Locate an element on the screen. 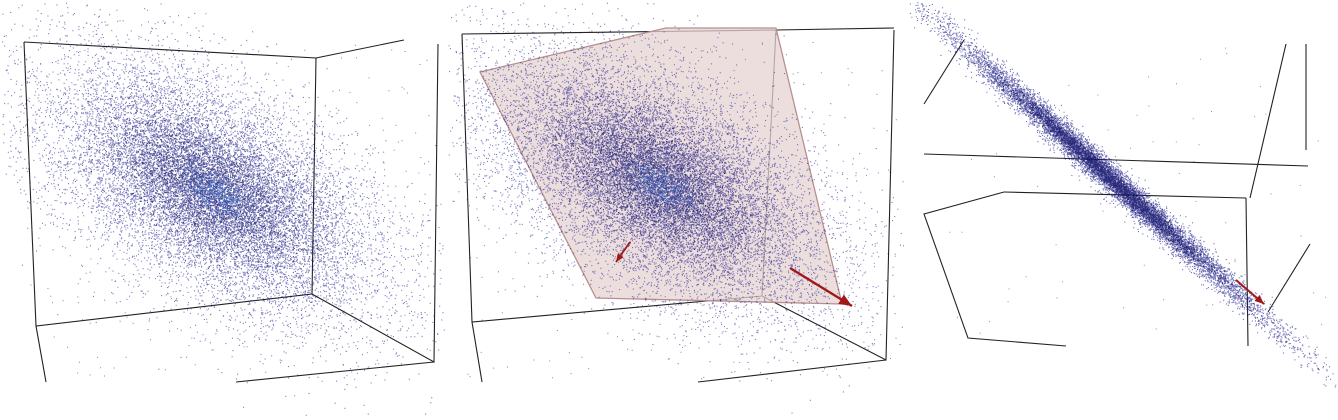 Image resolution: width=1338 pixels, height=420 pixels. box-bottom-left-face is located at coordinates (995, 269).